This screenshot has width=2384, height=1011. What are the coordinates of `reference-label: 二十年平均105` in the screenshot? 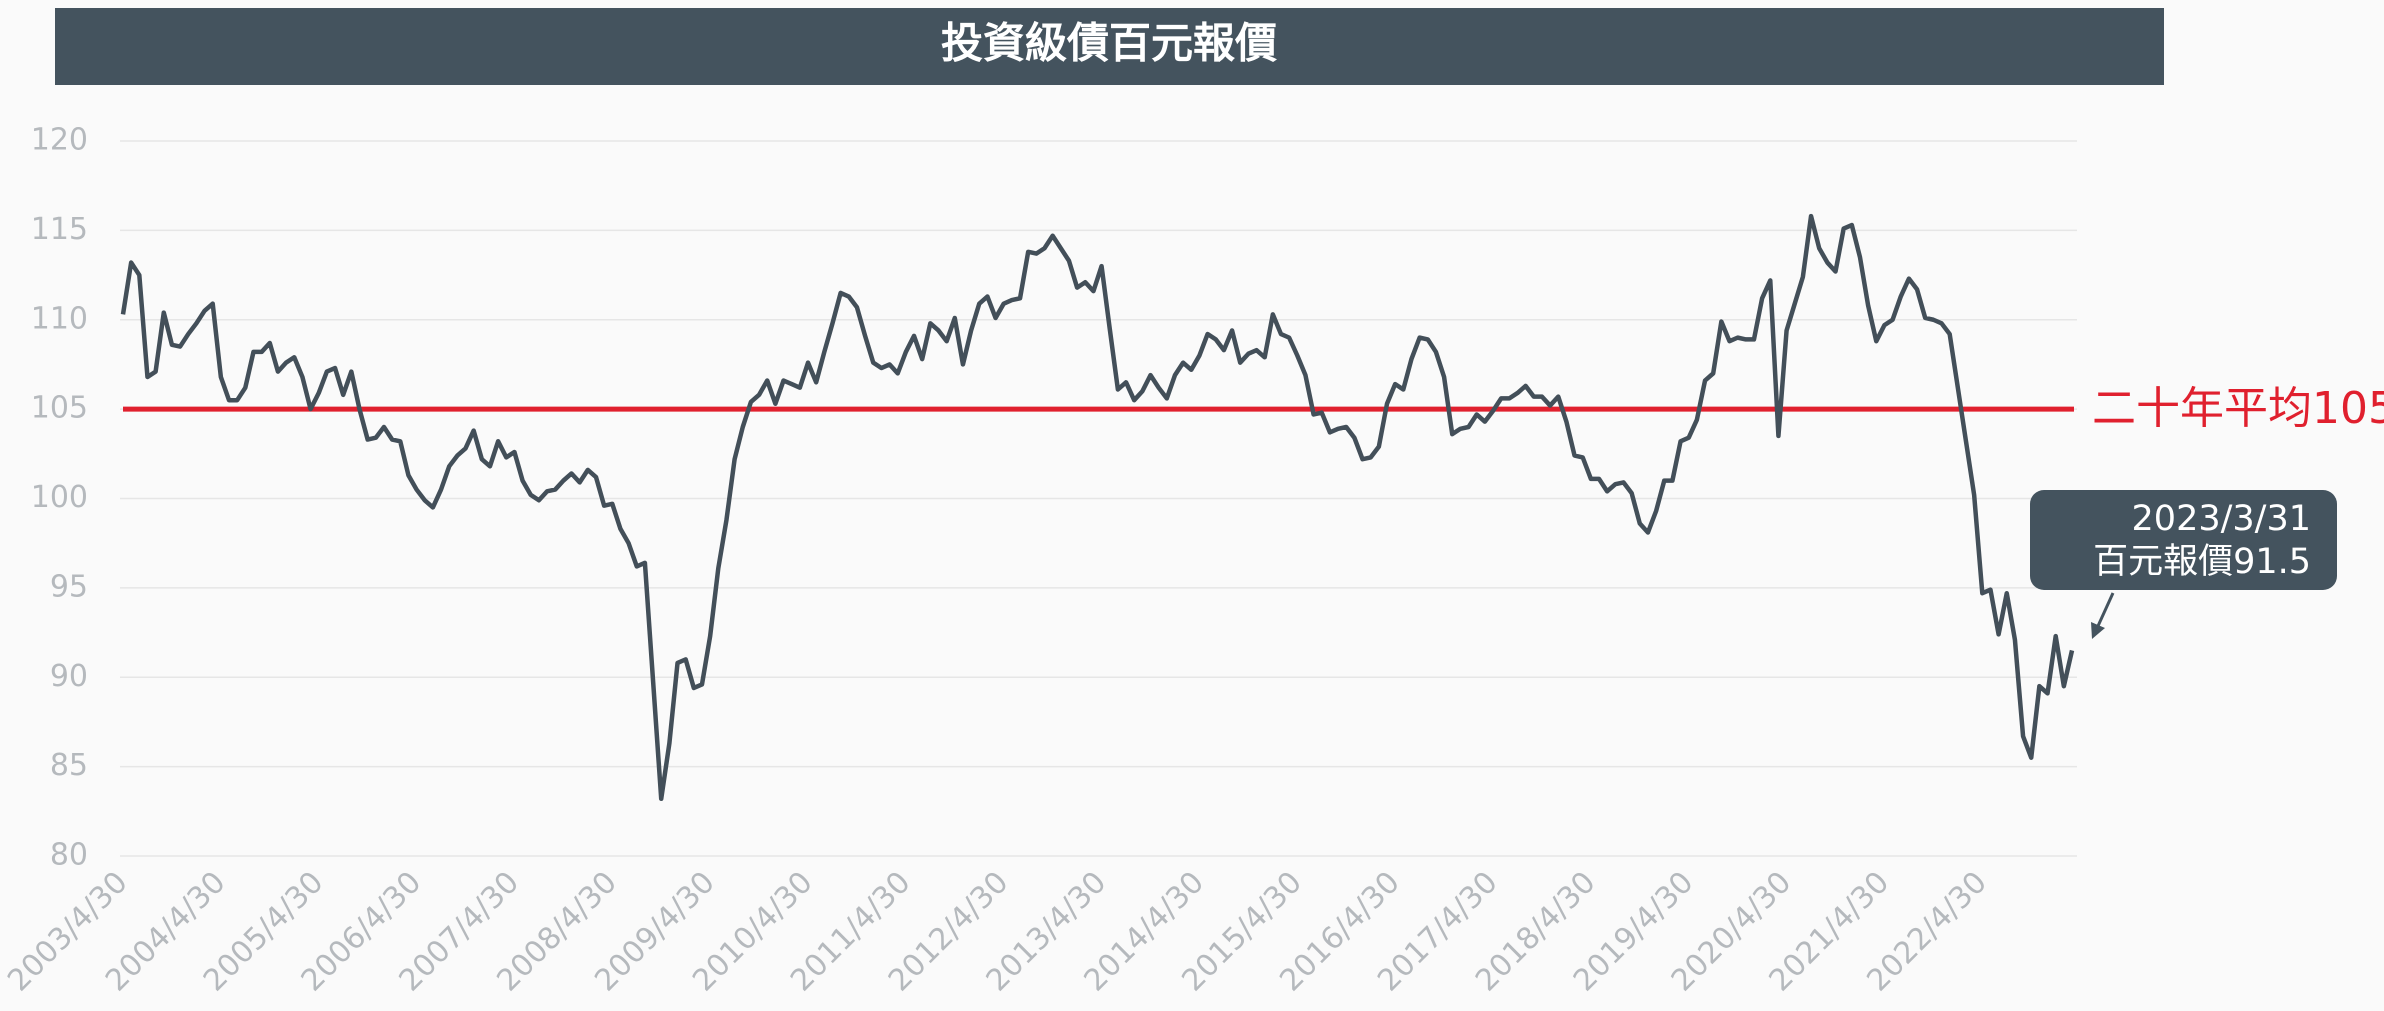 It's located at (2238, 408).